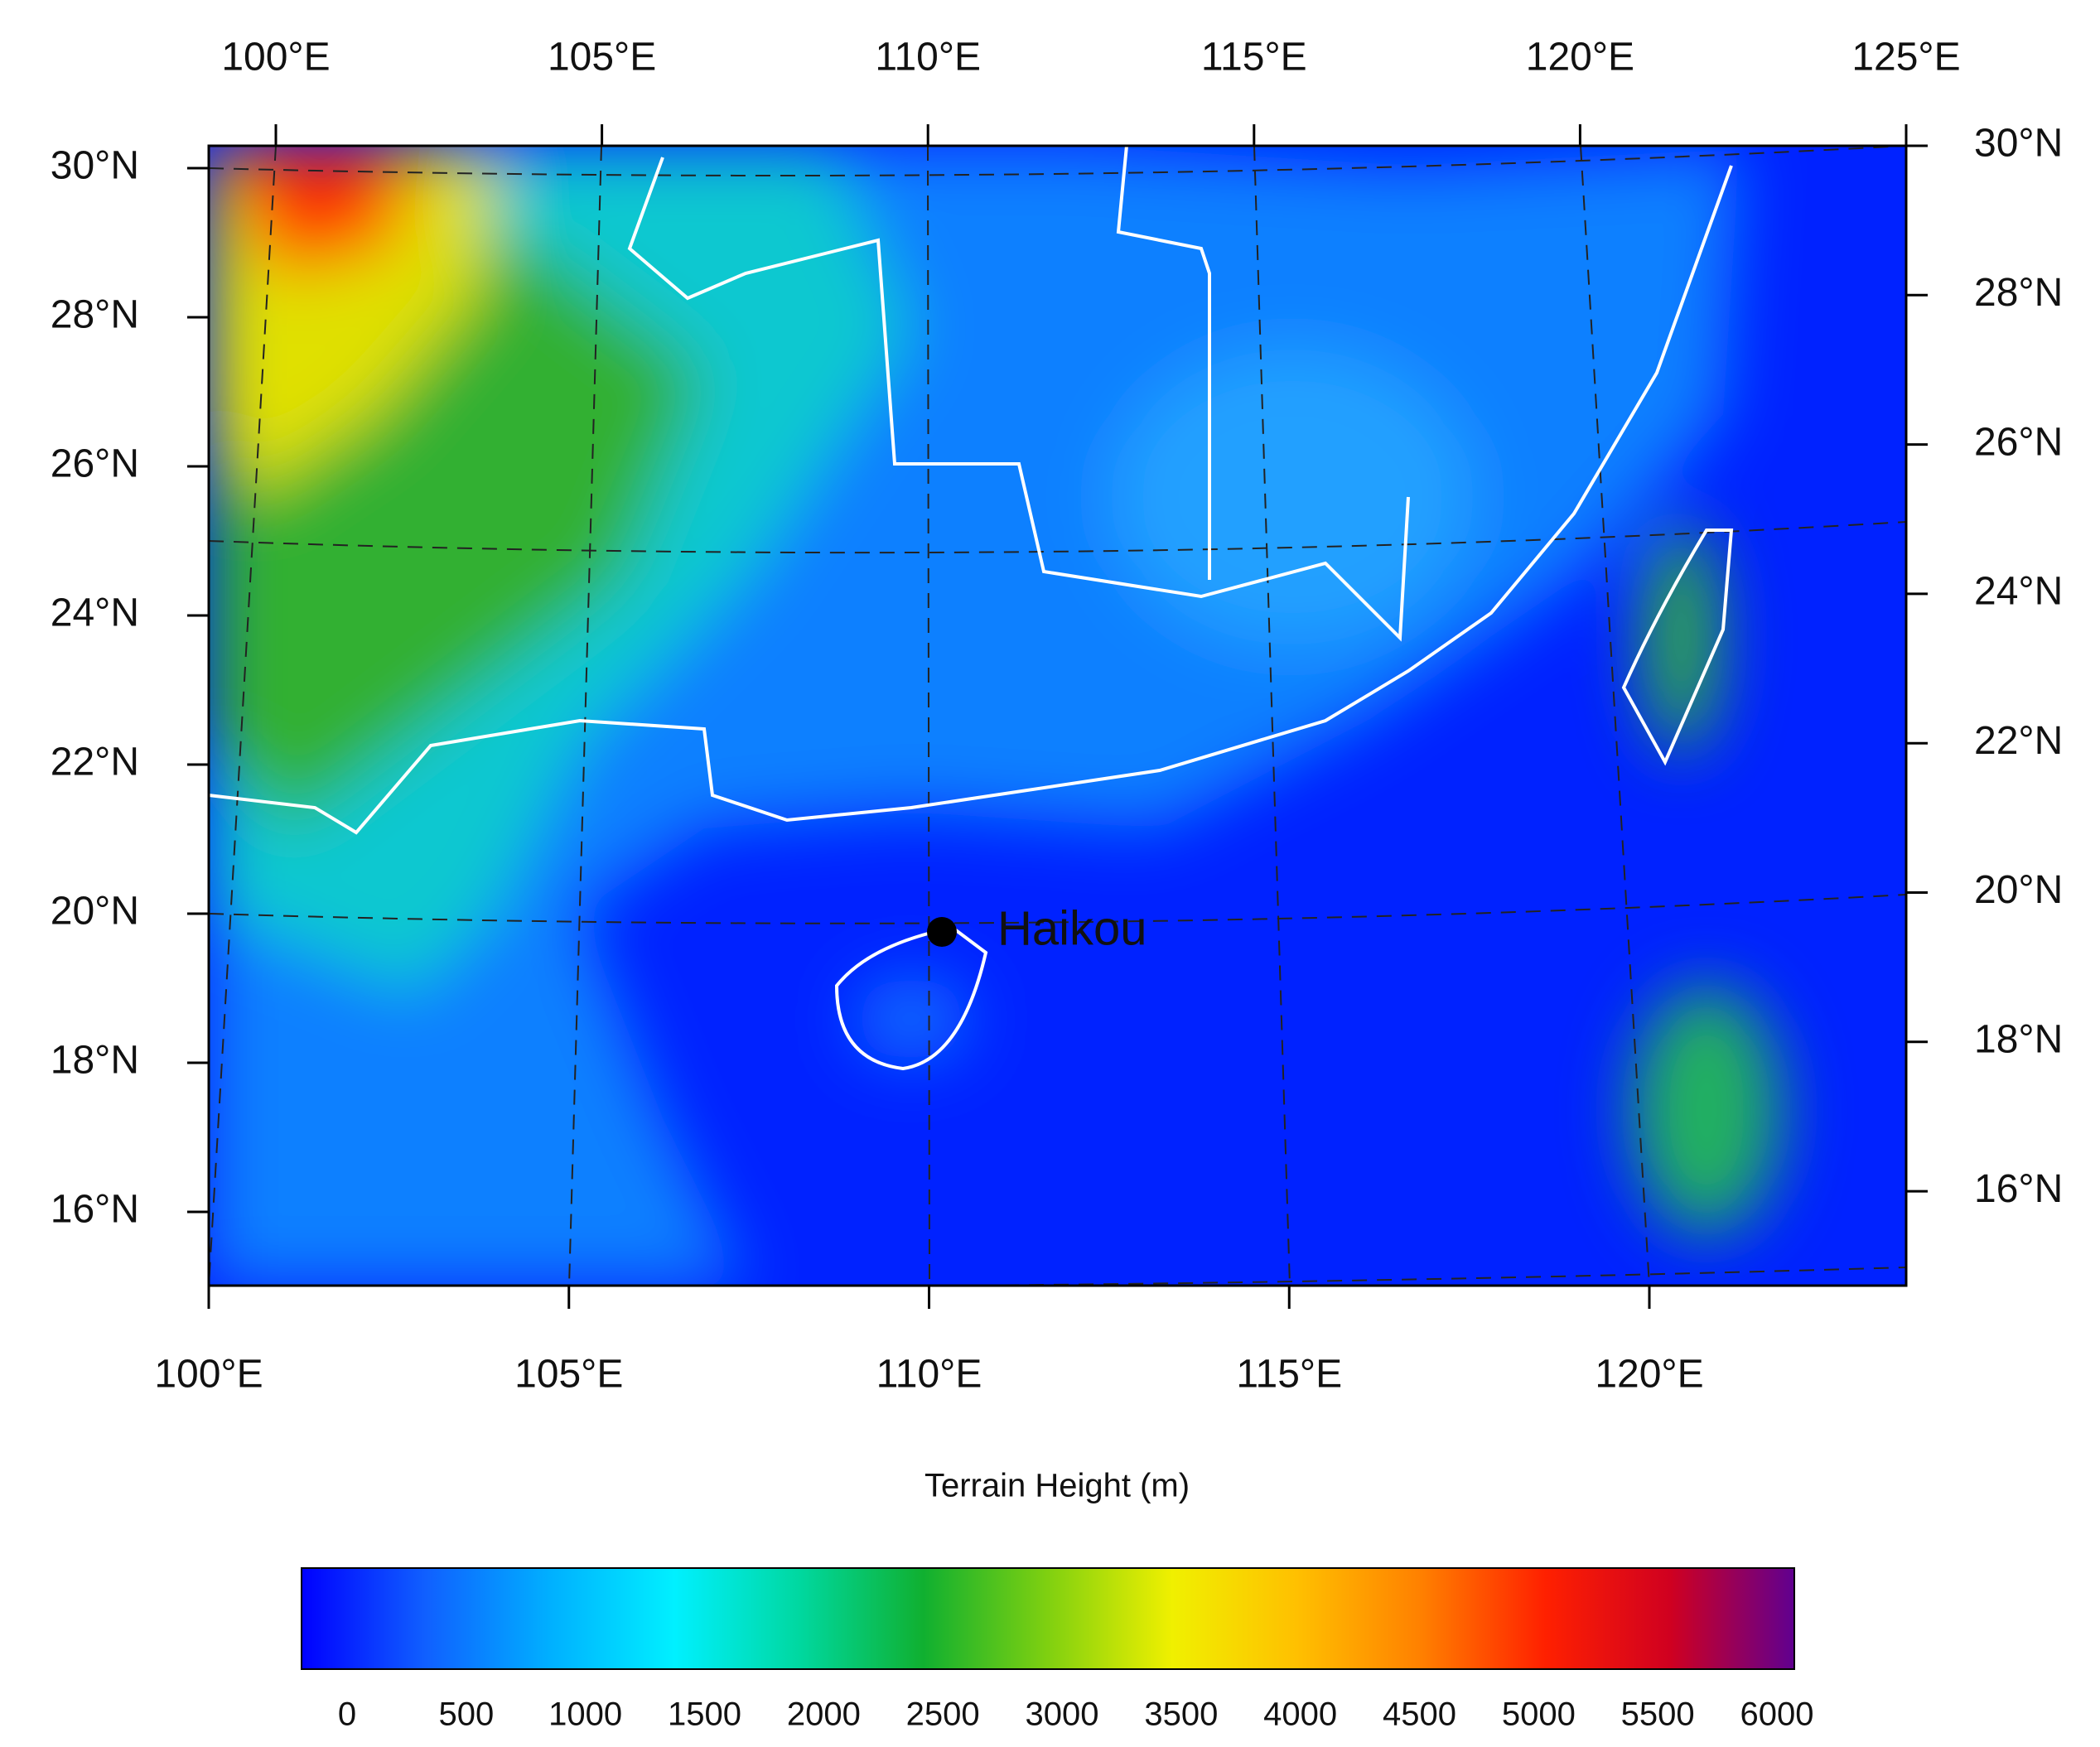  I want to click on colorbar-title: Terrain Height (m), so click(1057, 1486).